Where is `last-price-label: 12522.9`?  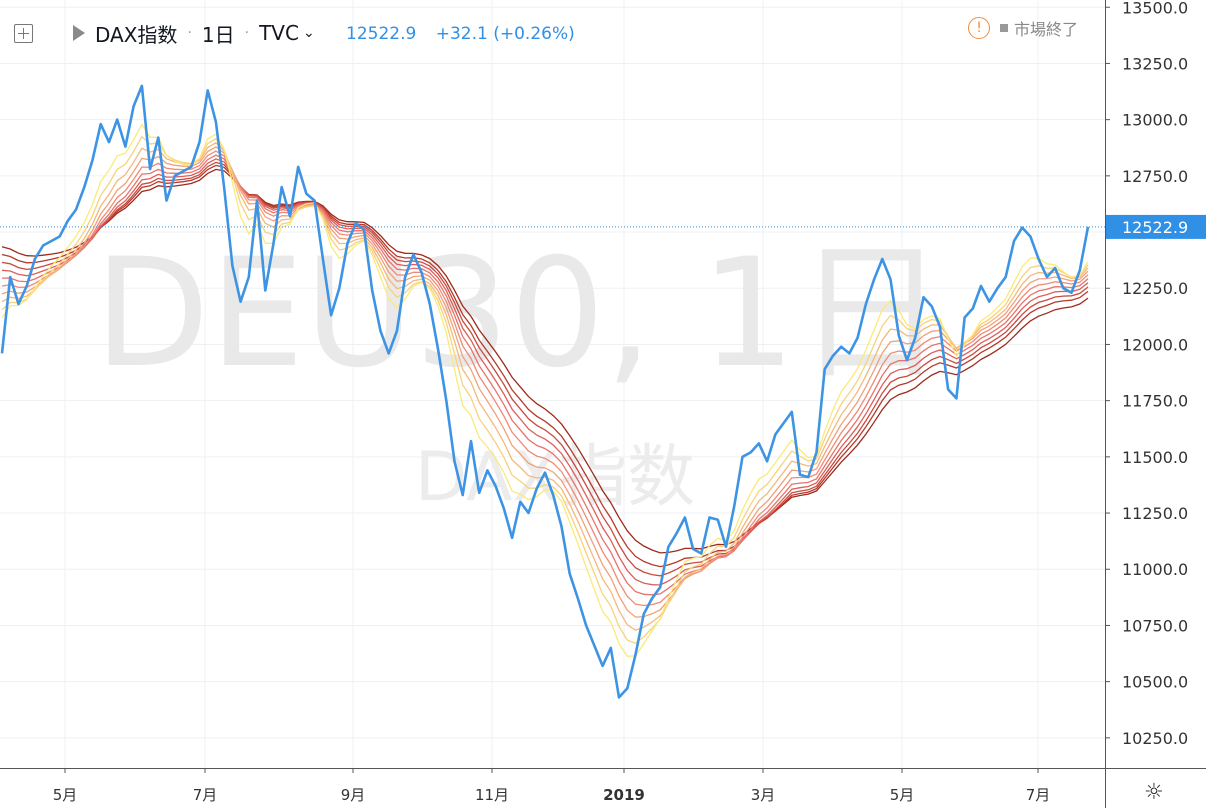 last-price-label: 12522.9 is located at coordinates (1155, 227).